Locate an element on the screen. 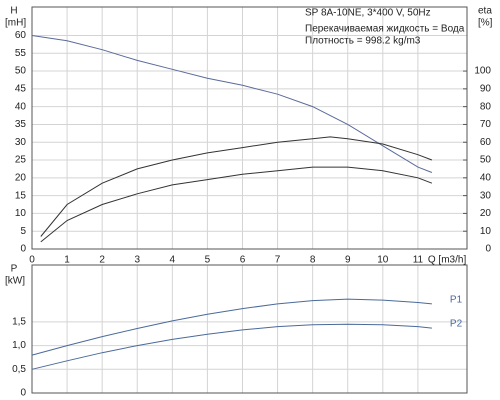 Image resolution: width=500 pixels, height=400 pixels. y-tick-label: 15 is located at coordinates (21, 195).